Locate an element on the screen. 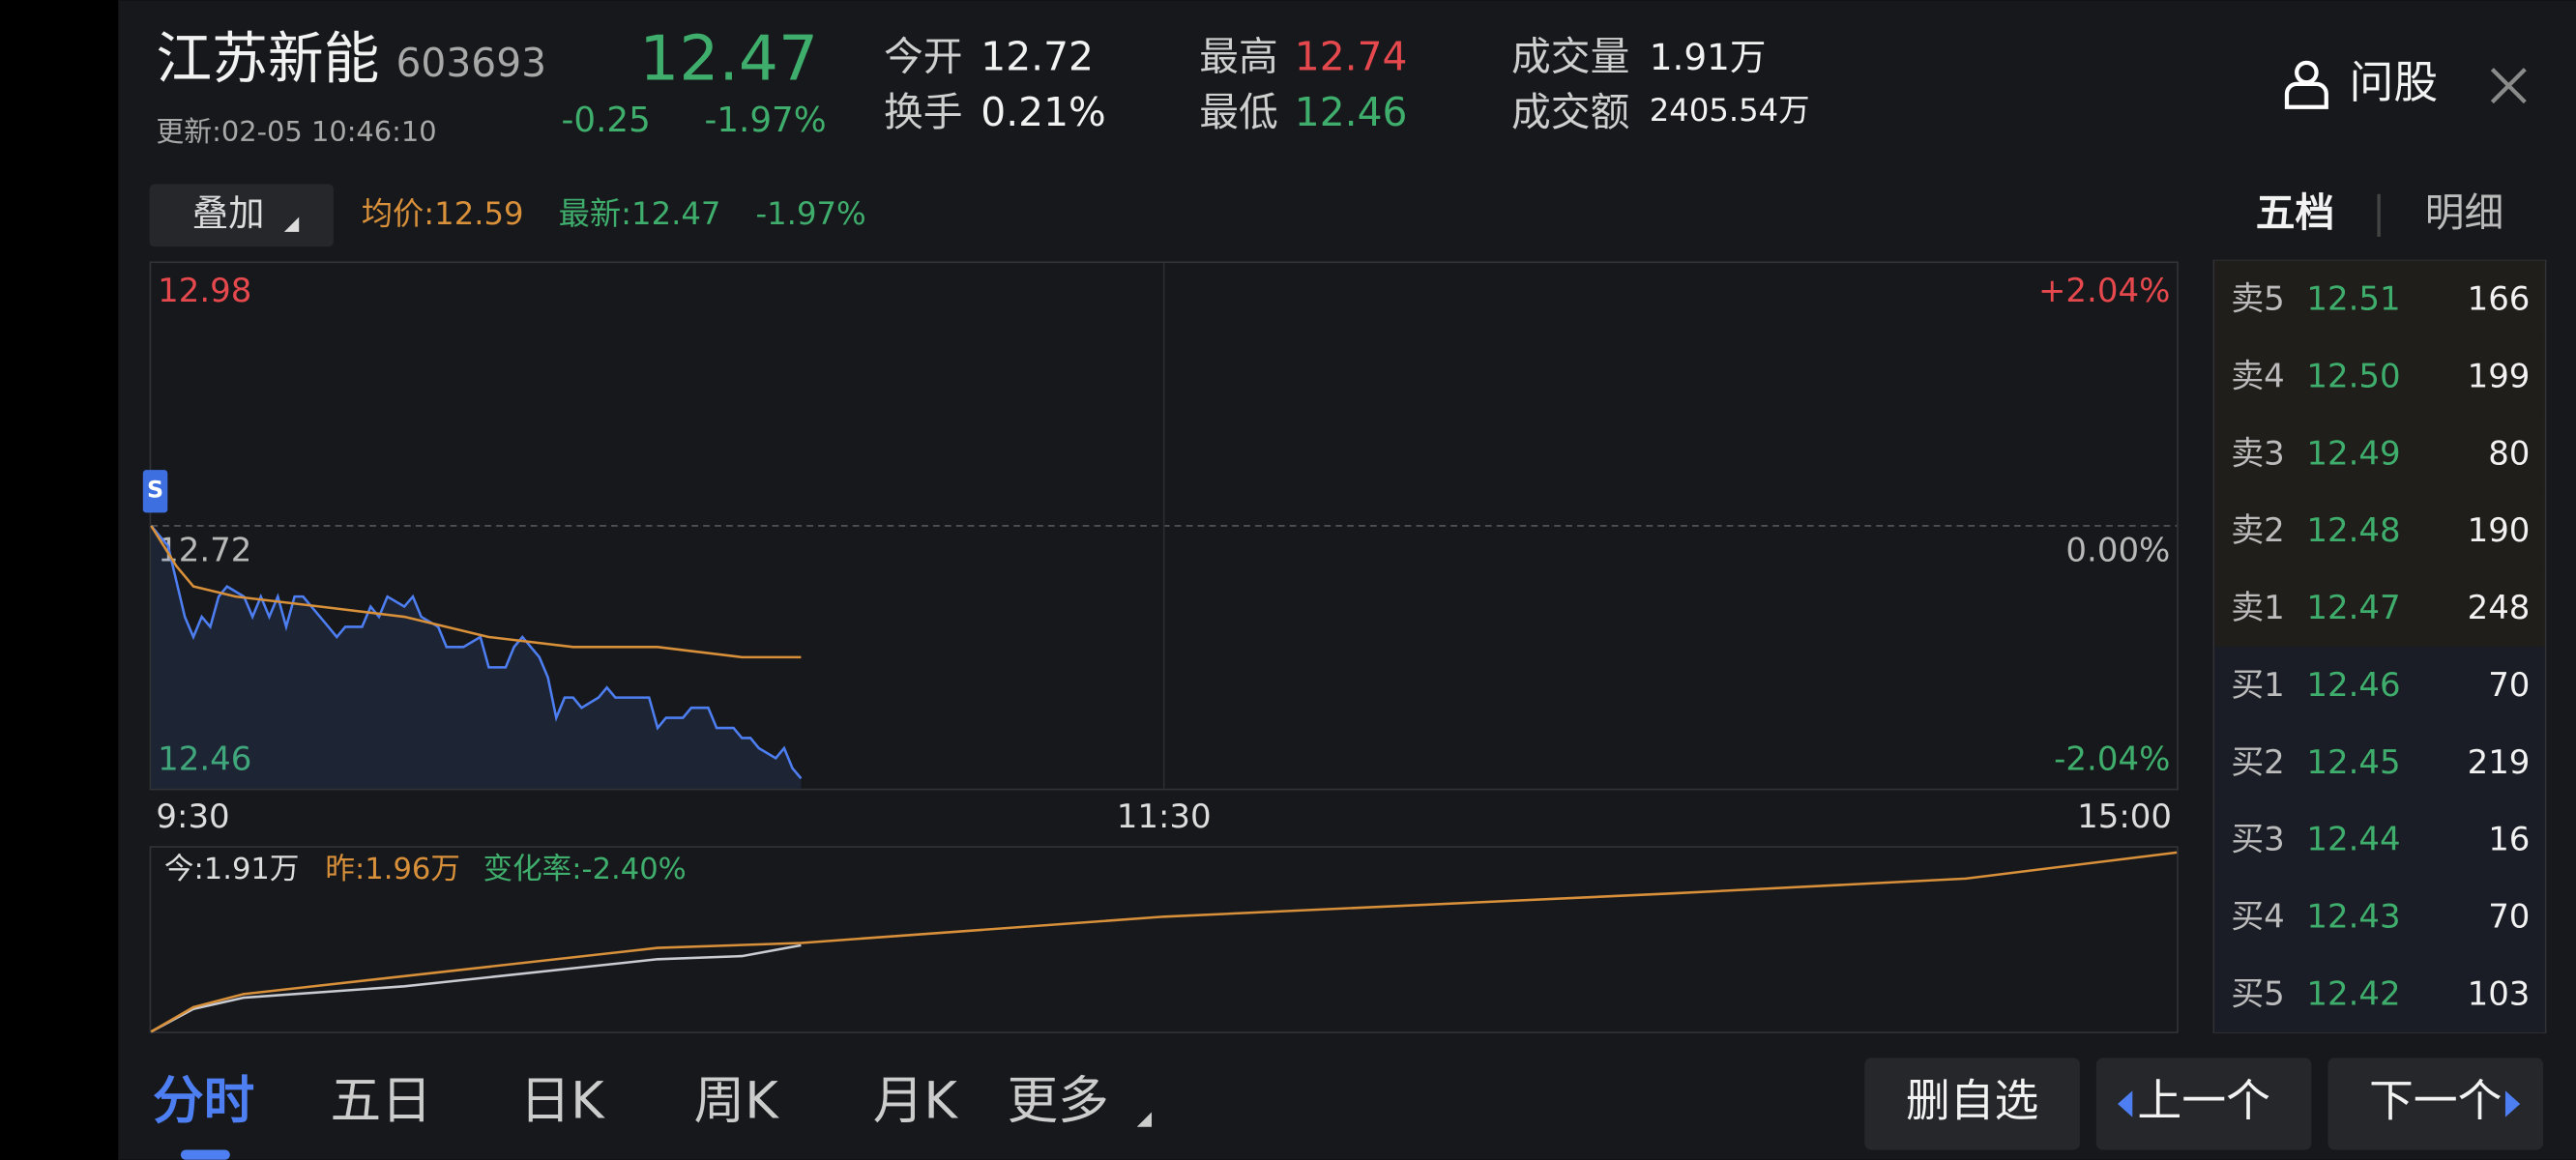 This screenshot has width=2576, height=1160. y2-tick-label: 0.00% is located at coordinates (2117, 551).